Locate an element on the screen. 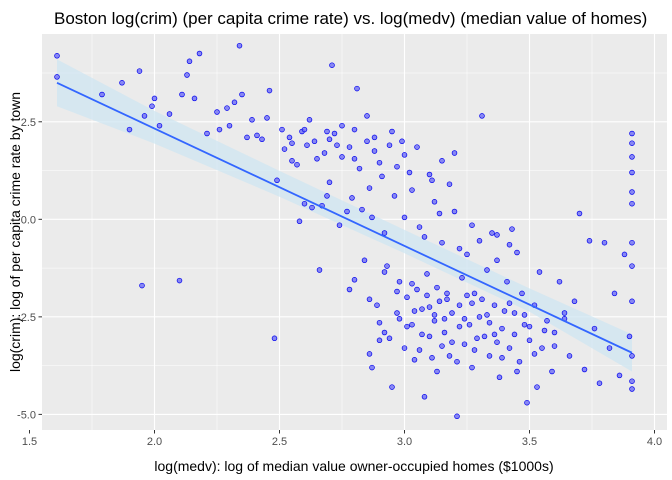 The width and height of the screenshot is (672, 480). x-tick-label: 3.0 is located at coordinates (404, 442).